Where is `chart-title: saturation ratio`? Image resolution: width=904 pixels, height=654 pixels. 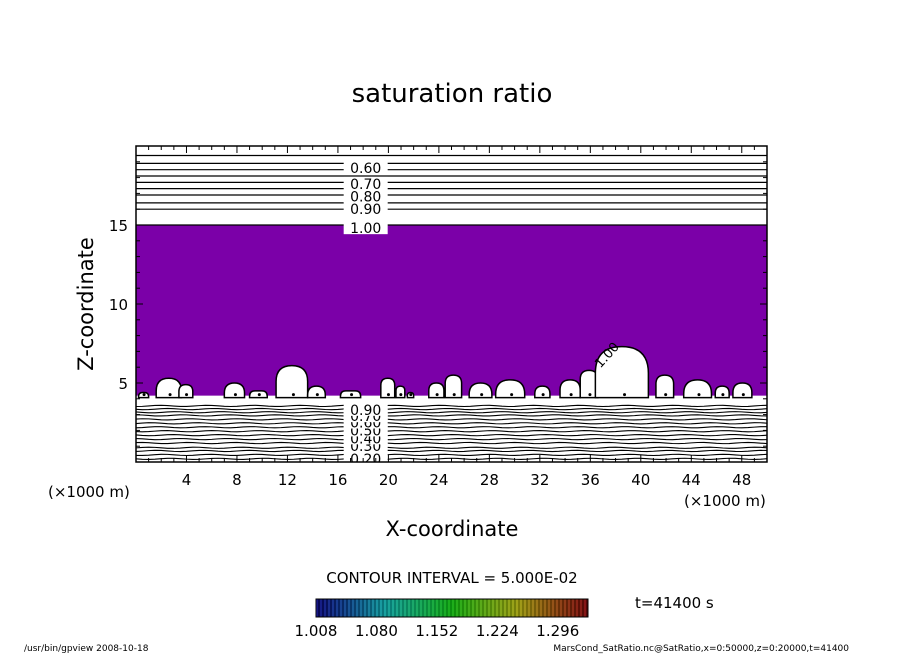 chart-title: saturation ratio is located at coordinates (452, 94).